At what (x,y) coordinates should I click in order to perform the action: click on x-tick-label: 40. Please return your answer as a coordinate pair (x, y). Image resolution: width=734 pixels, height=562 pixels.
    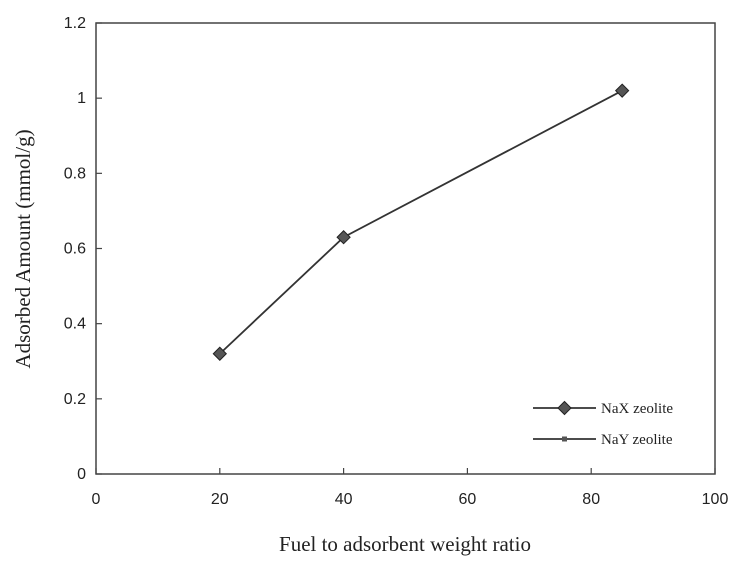
    Looking at the image, I should click on (344, 499).